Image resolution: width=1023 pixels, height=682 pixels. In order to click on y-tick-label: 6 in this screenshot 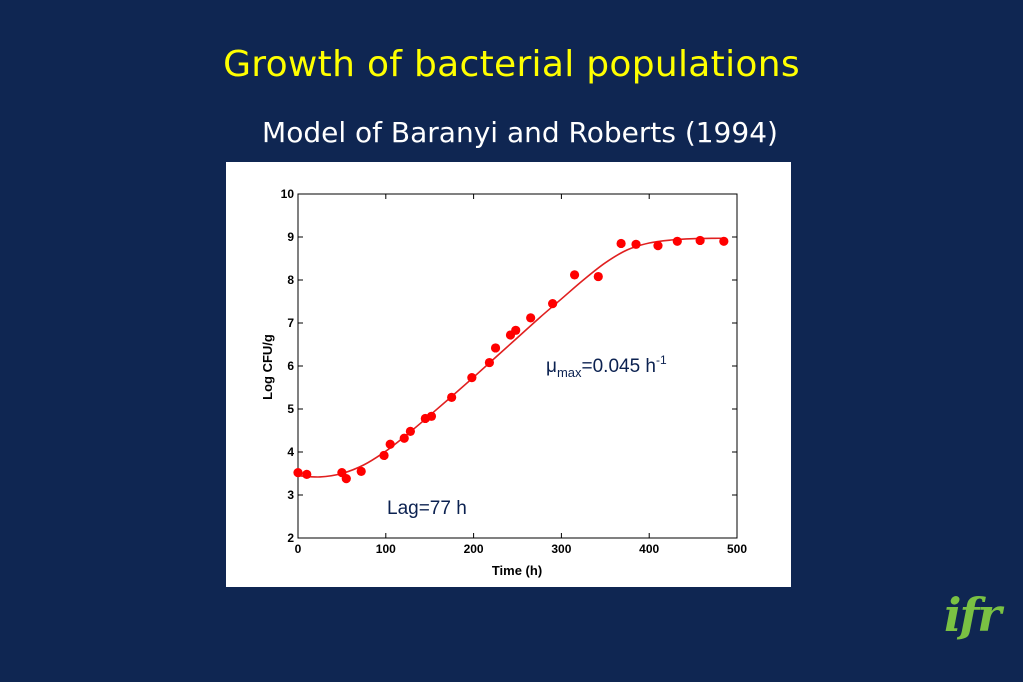, I will do `click(290, 366)`.